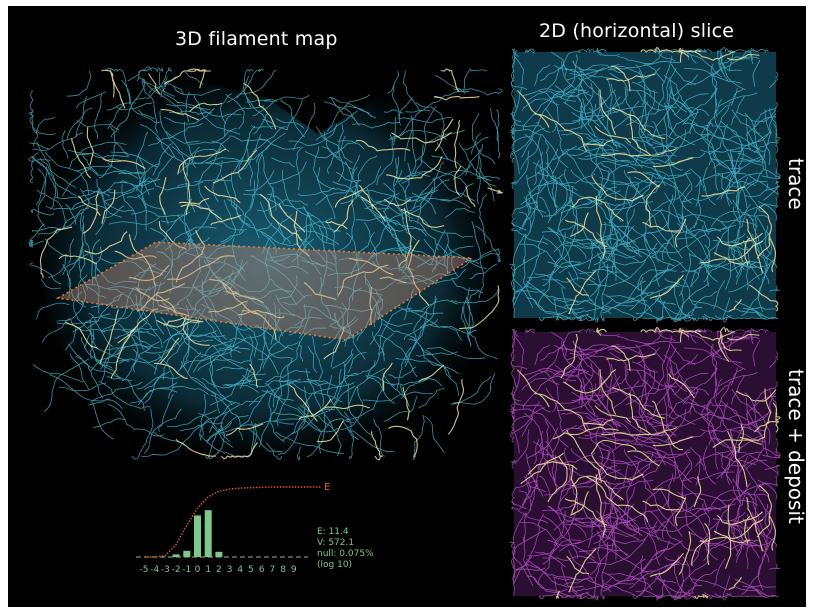 The height and width of the screenshot is (613, 814). Describe the element at coordinates (144, 570) in the screenshot. I see `tick-label: -5` at that location.